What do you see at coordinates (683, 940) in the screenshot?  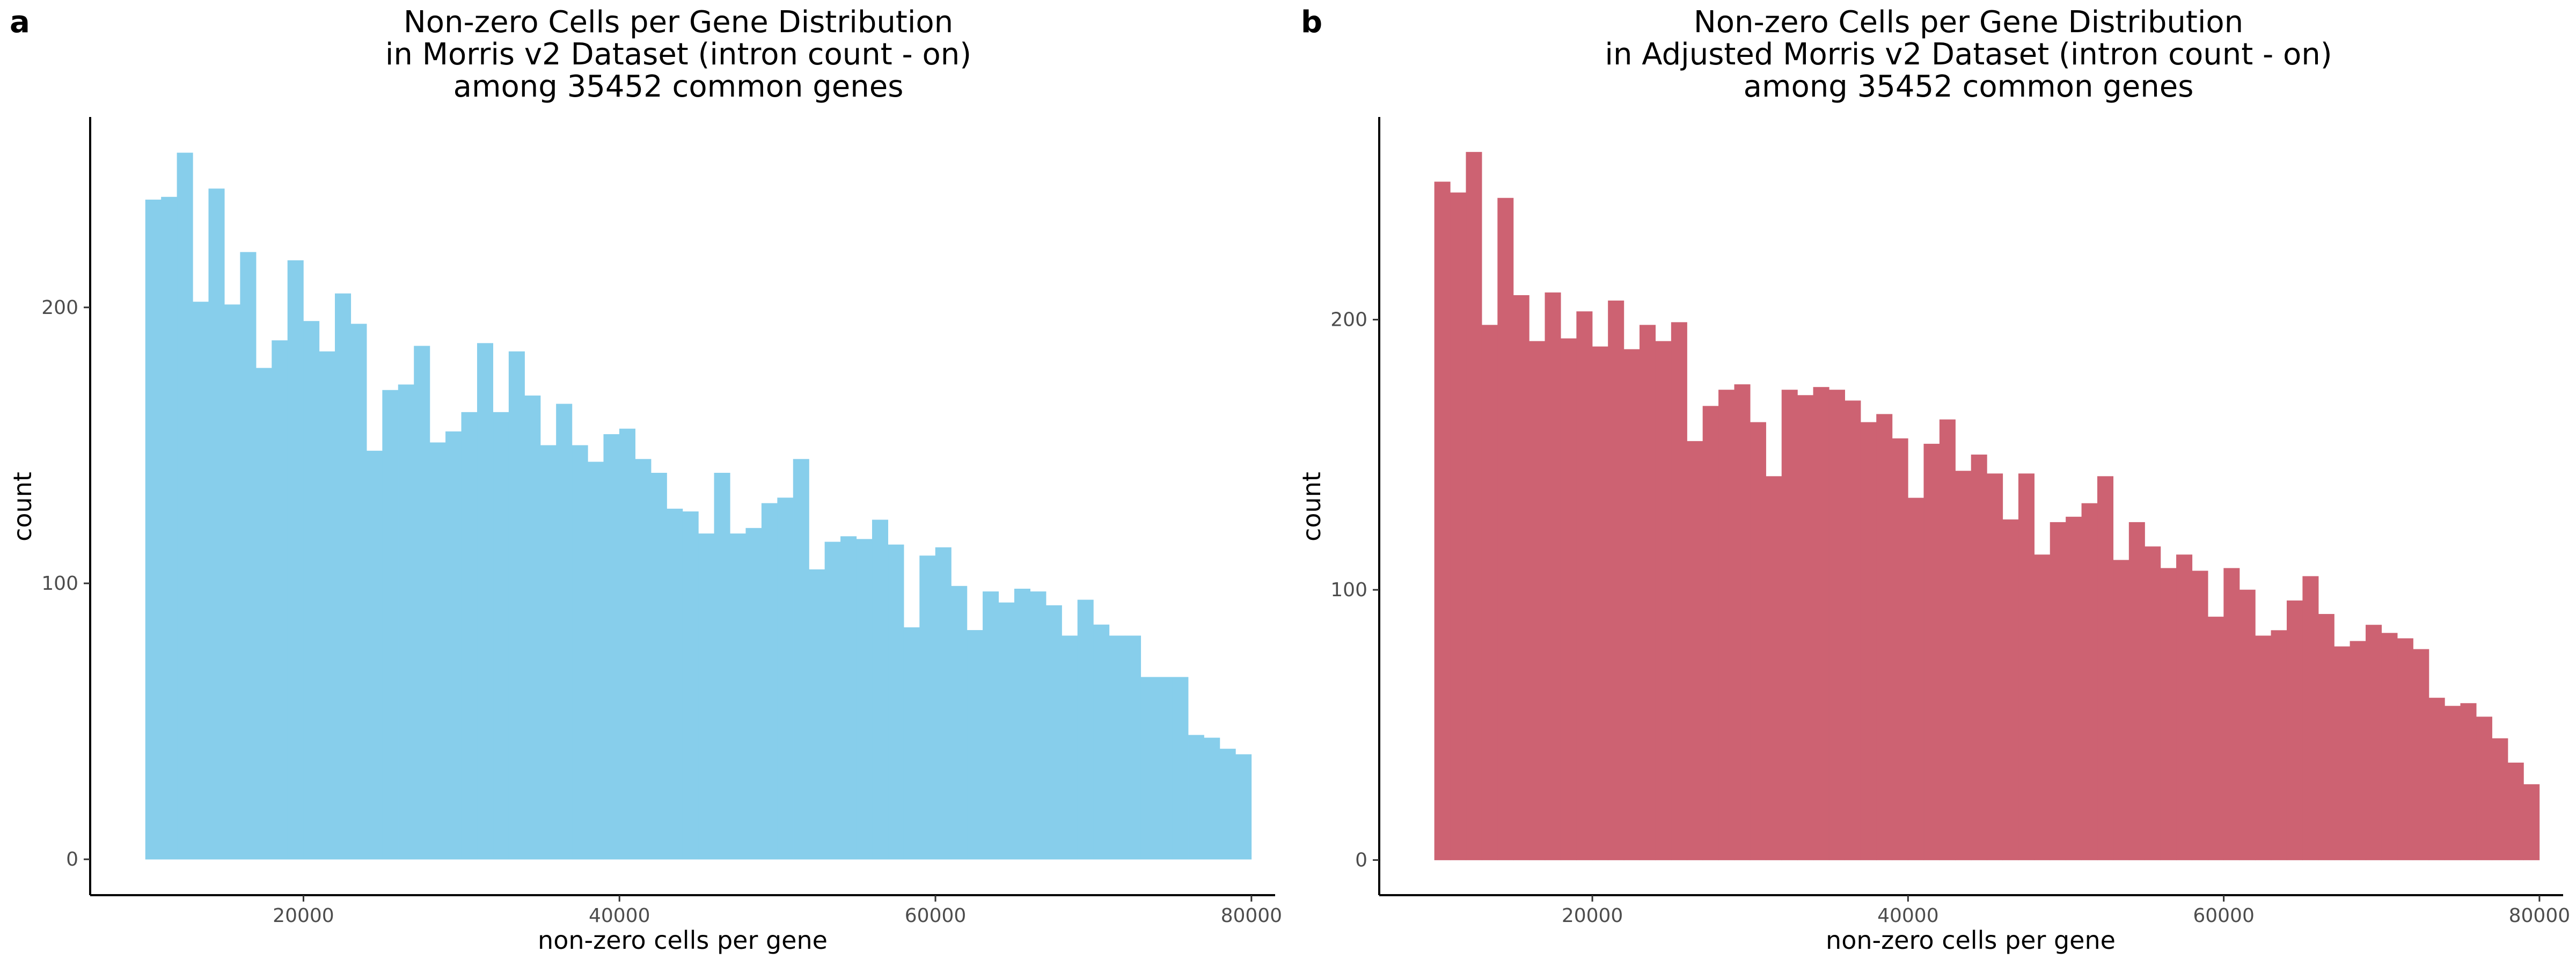 I see `x-axis-label: non-zero cells per gene` at bounding box center [683, 940].